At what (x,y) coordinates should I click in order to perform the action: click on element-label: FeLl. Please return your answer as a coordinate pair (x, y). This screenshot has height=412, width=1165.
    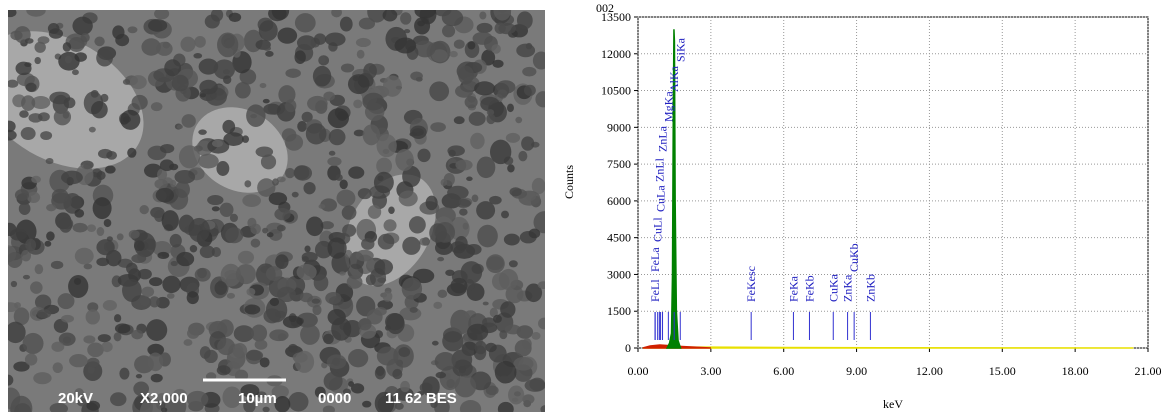
    Looking at the image, I should click on (655, 290).